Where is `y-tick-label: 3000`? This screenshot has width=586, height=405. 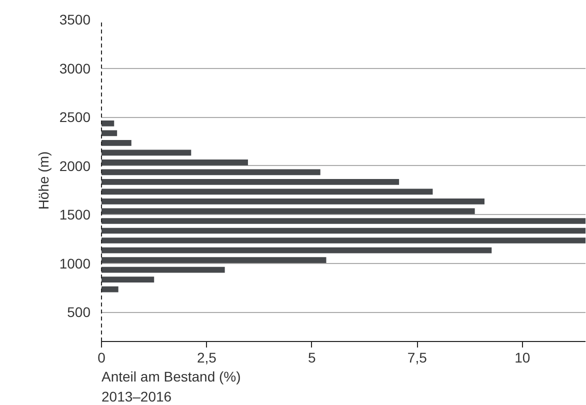 y-tick-label: 3000 is located at coordinates (75, 68).